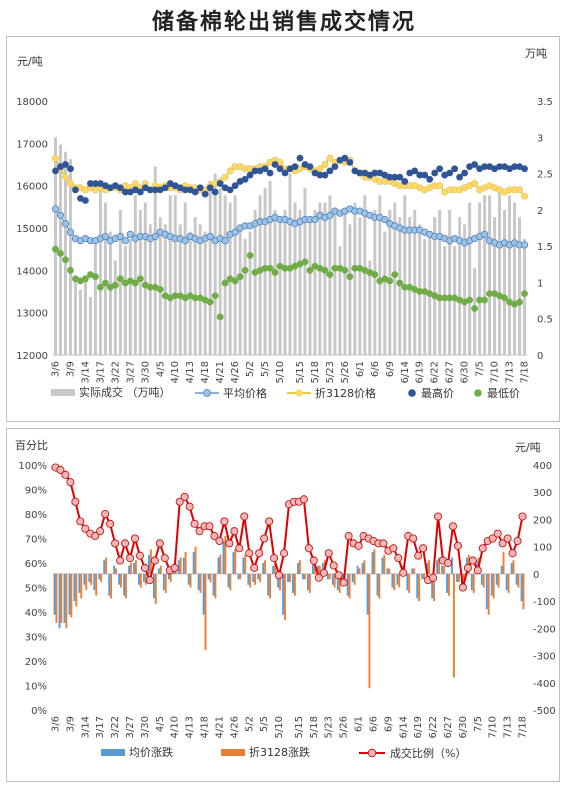 The height and width of the screenshot is (785, 568). What do you see at coordinates (360, 369) in the screenshot?
I see `x-tick-label: 6/1` at bounding box center [360, 369].